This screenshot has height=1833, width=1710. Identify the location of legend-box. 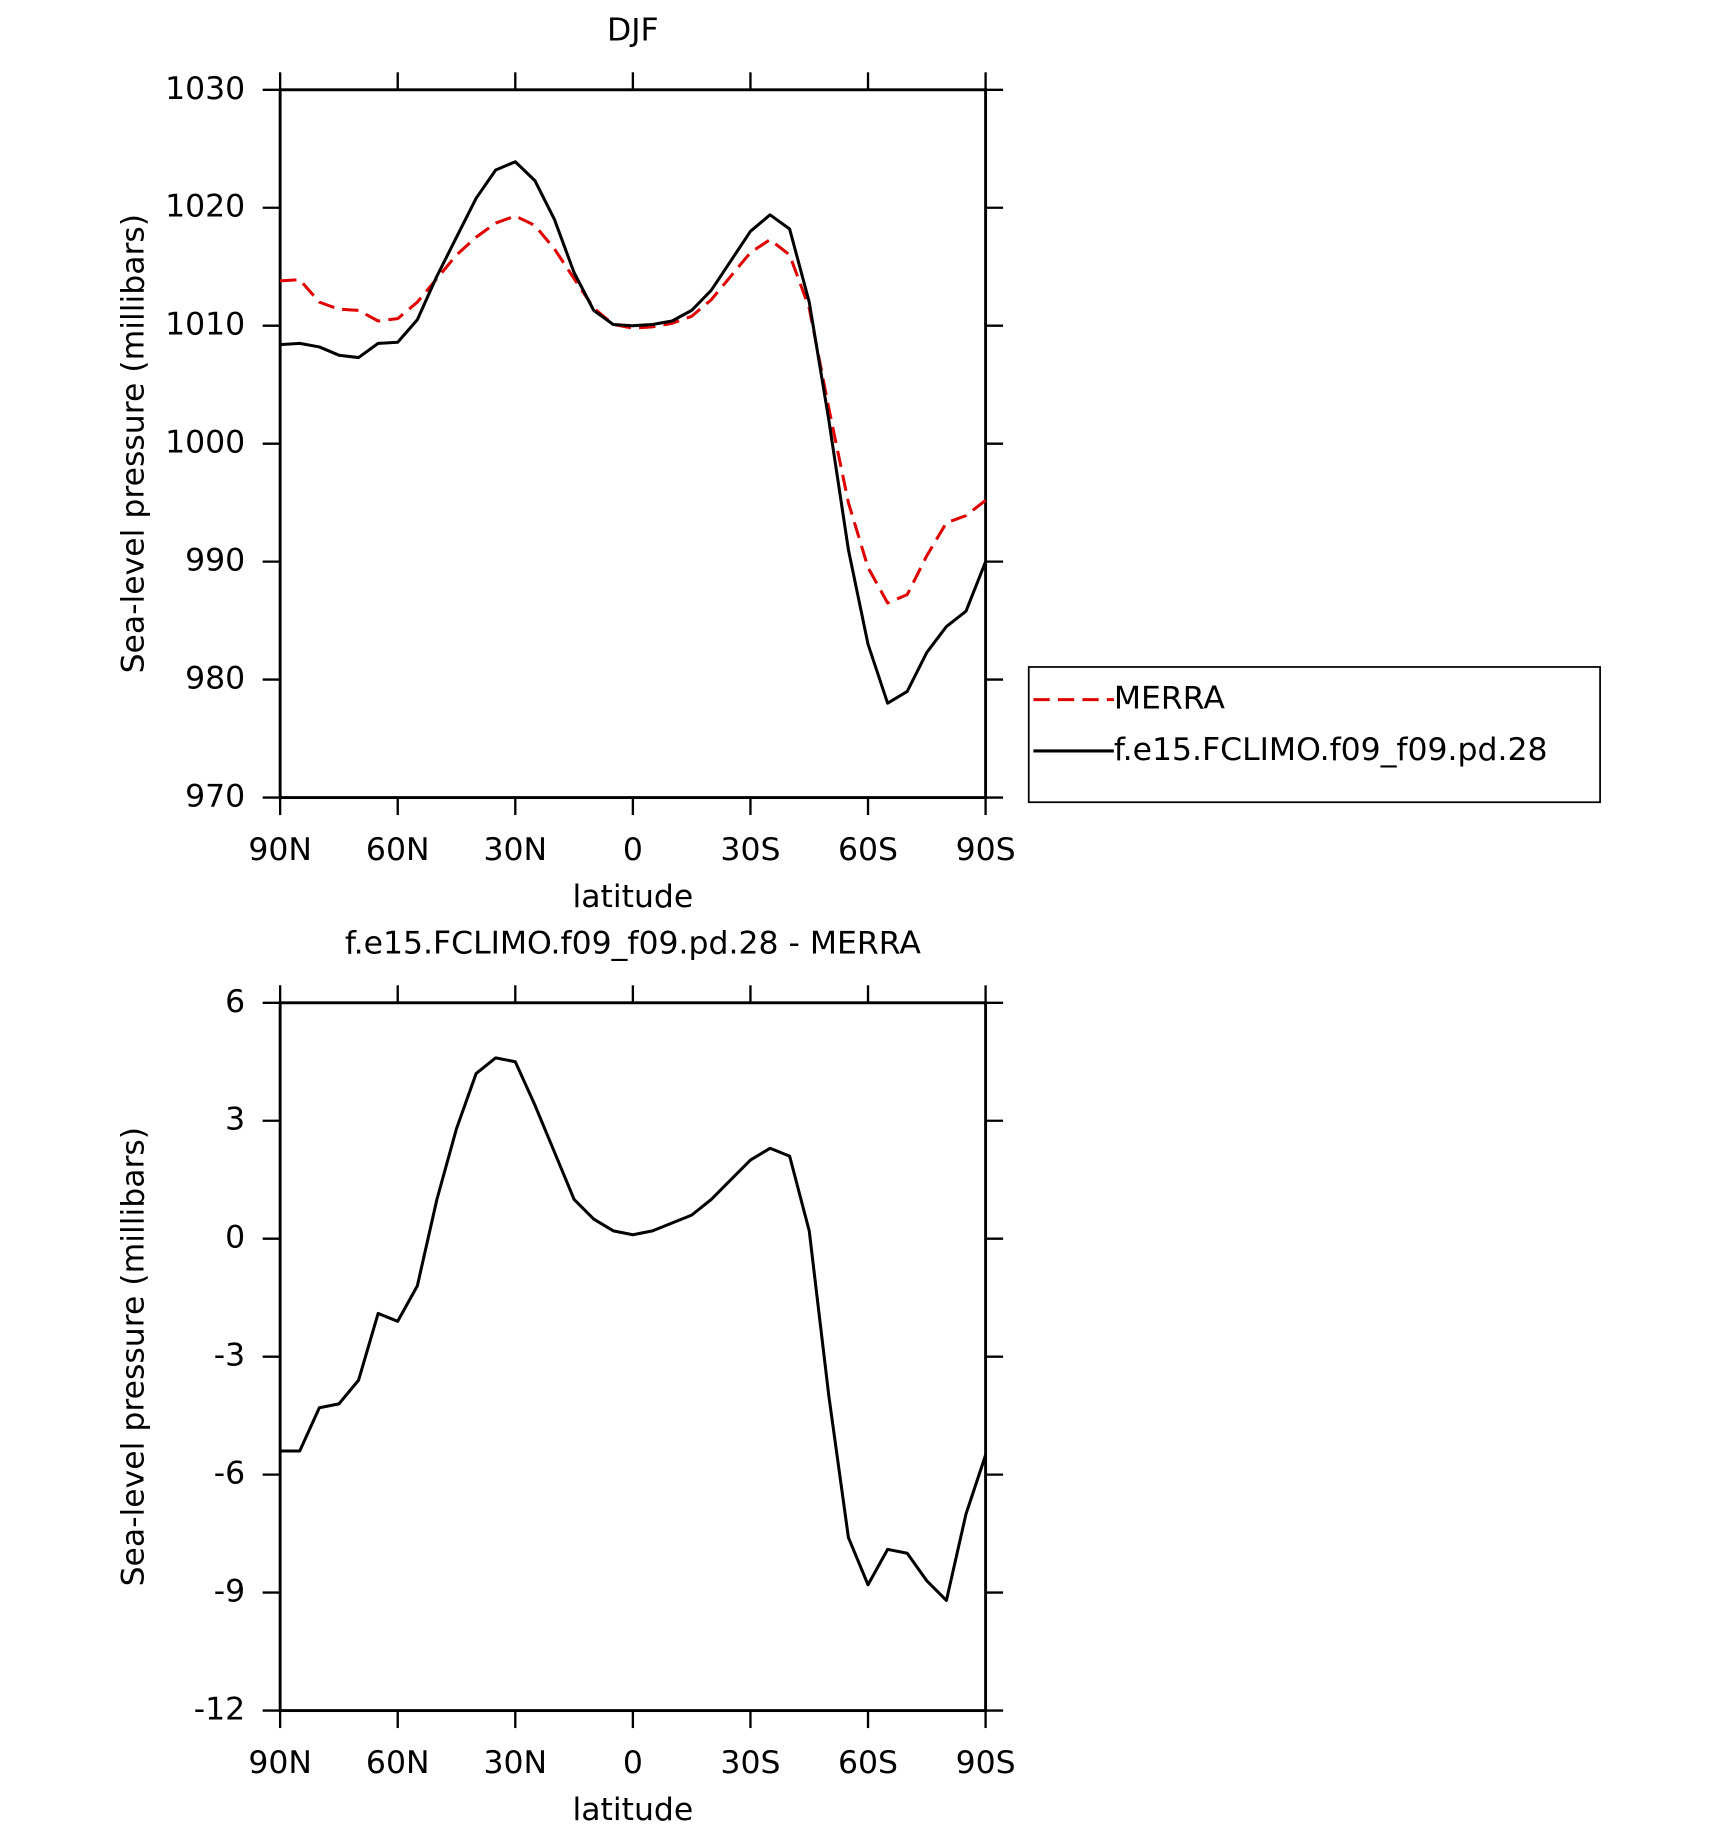
(1314, 735).